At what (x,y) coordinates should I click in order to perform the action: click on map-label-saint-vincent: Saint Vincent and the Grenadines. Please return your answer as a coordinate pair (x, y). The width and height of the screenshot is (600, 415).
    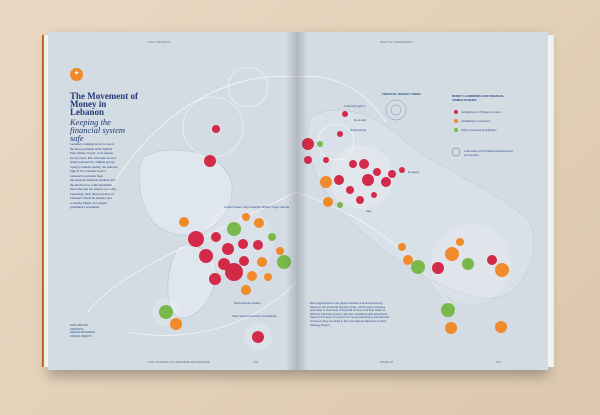
    Looking at the image, I should click on (254, 316).